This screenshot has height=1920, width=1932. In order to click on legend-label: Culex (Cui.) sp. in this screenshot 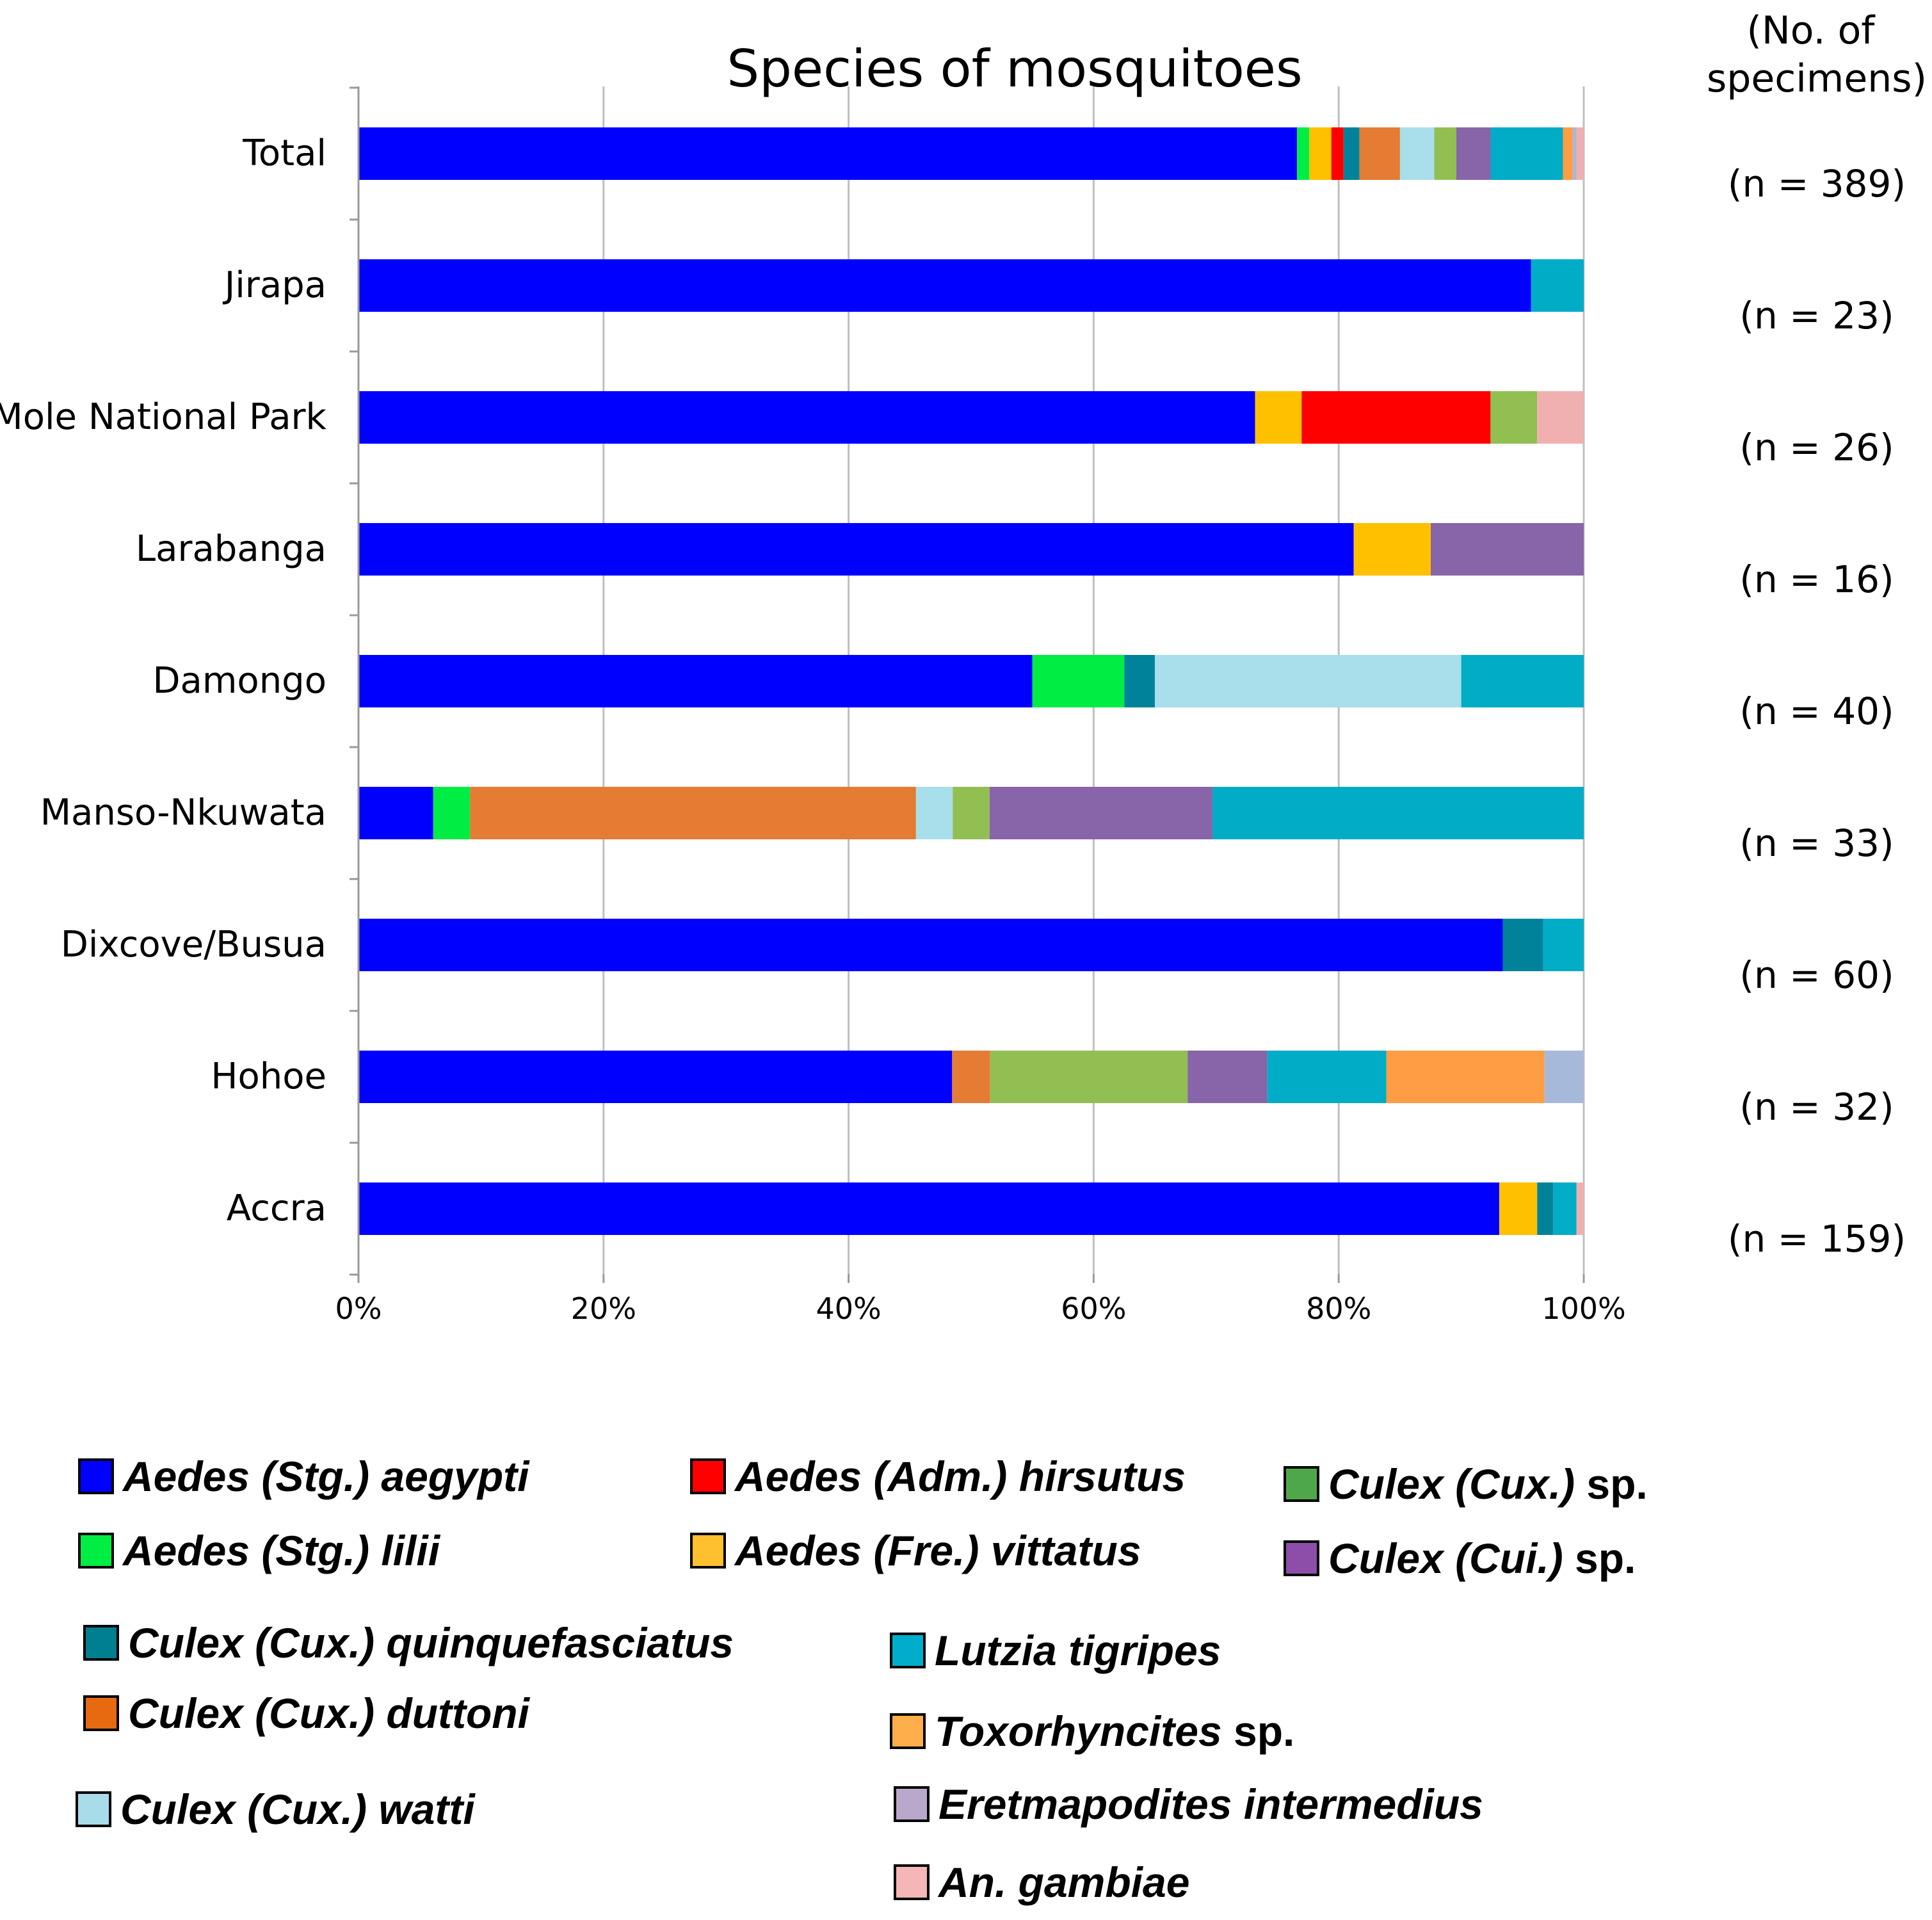, I will do `click(1482, 1558)`.